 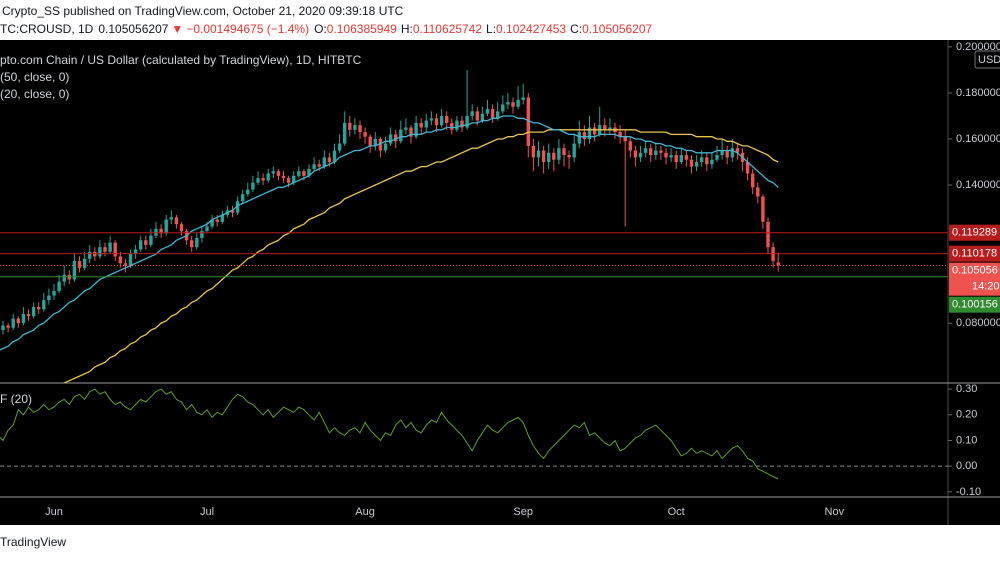 What do you see at coordinates (33, 542) in the screenshot?
I see `footer: TradingView` at bounding box center [33, 542].